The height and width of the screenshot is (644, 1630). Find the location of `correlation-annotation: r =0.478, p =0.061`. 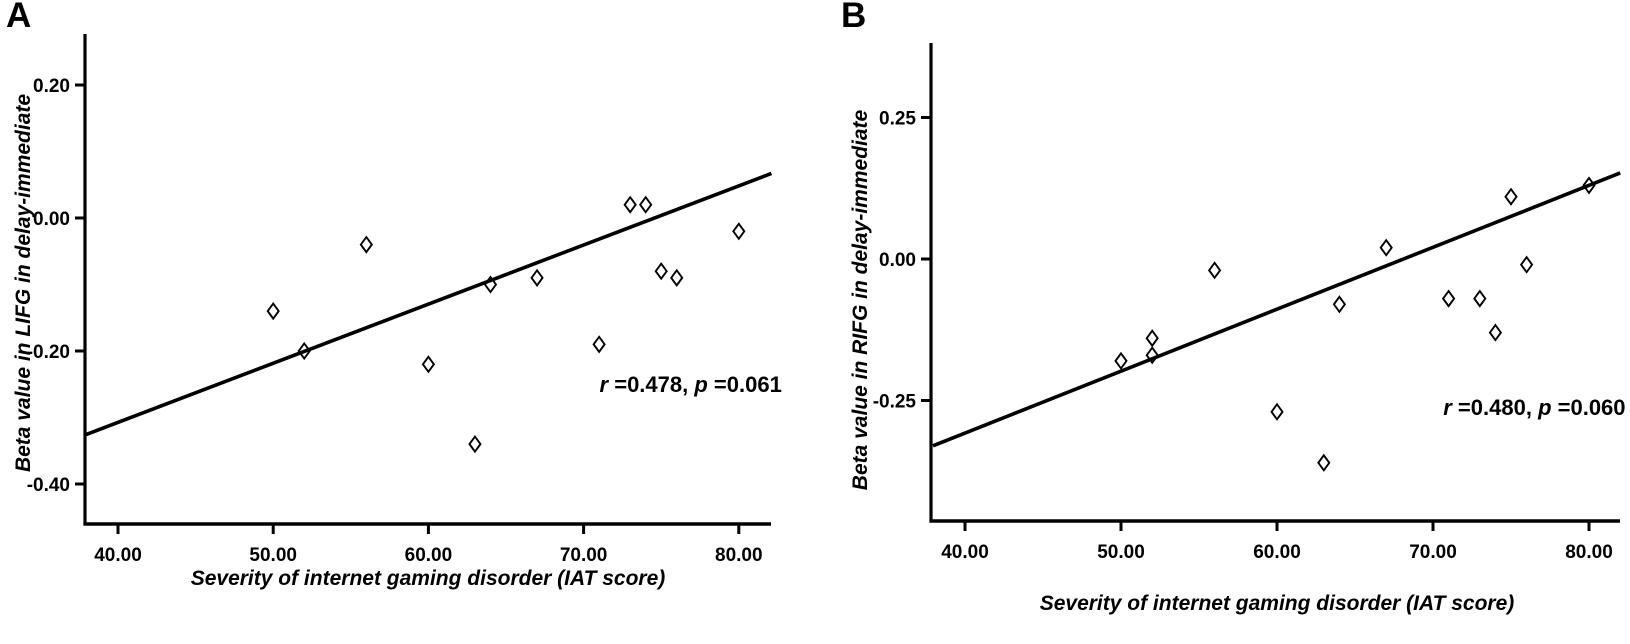

correlation-annotation: r =0.478, p =0.061 is located at coordinates (691, 384).